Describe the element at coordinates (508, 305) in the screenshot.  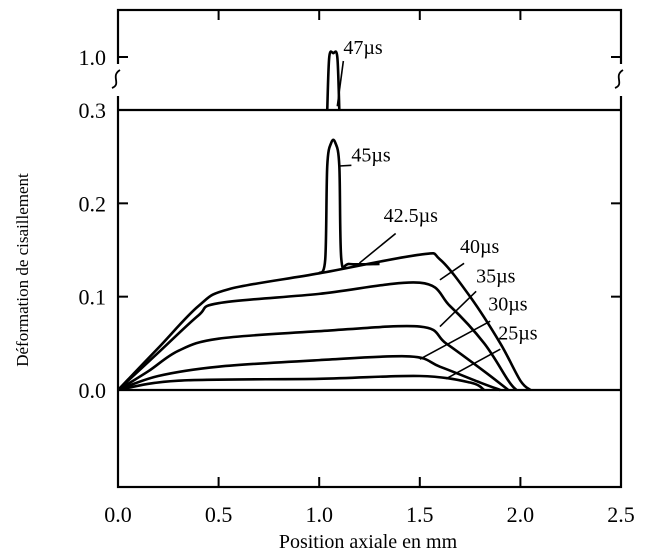
I see `curve-label-30s: 30µs` at that location.